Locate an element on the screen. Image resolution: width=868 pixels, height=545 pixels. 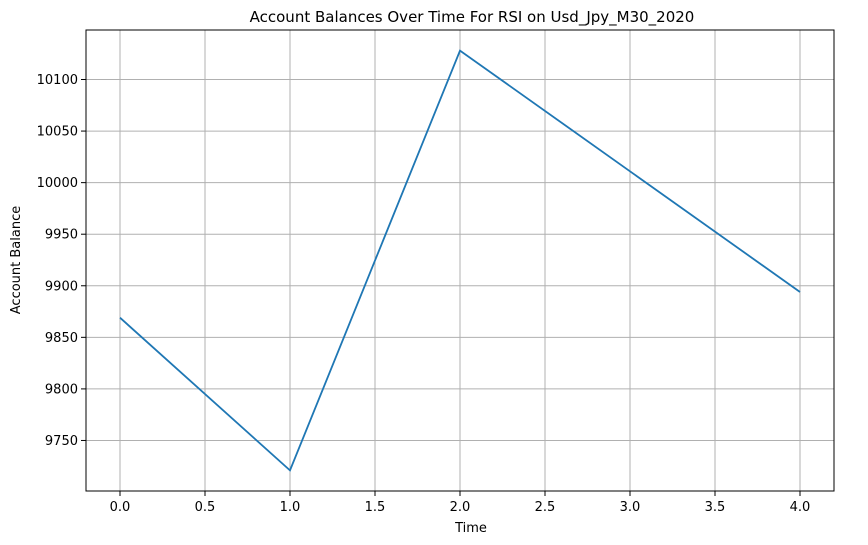
x-axis-label: Time is located at coordinates (470, 528).